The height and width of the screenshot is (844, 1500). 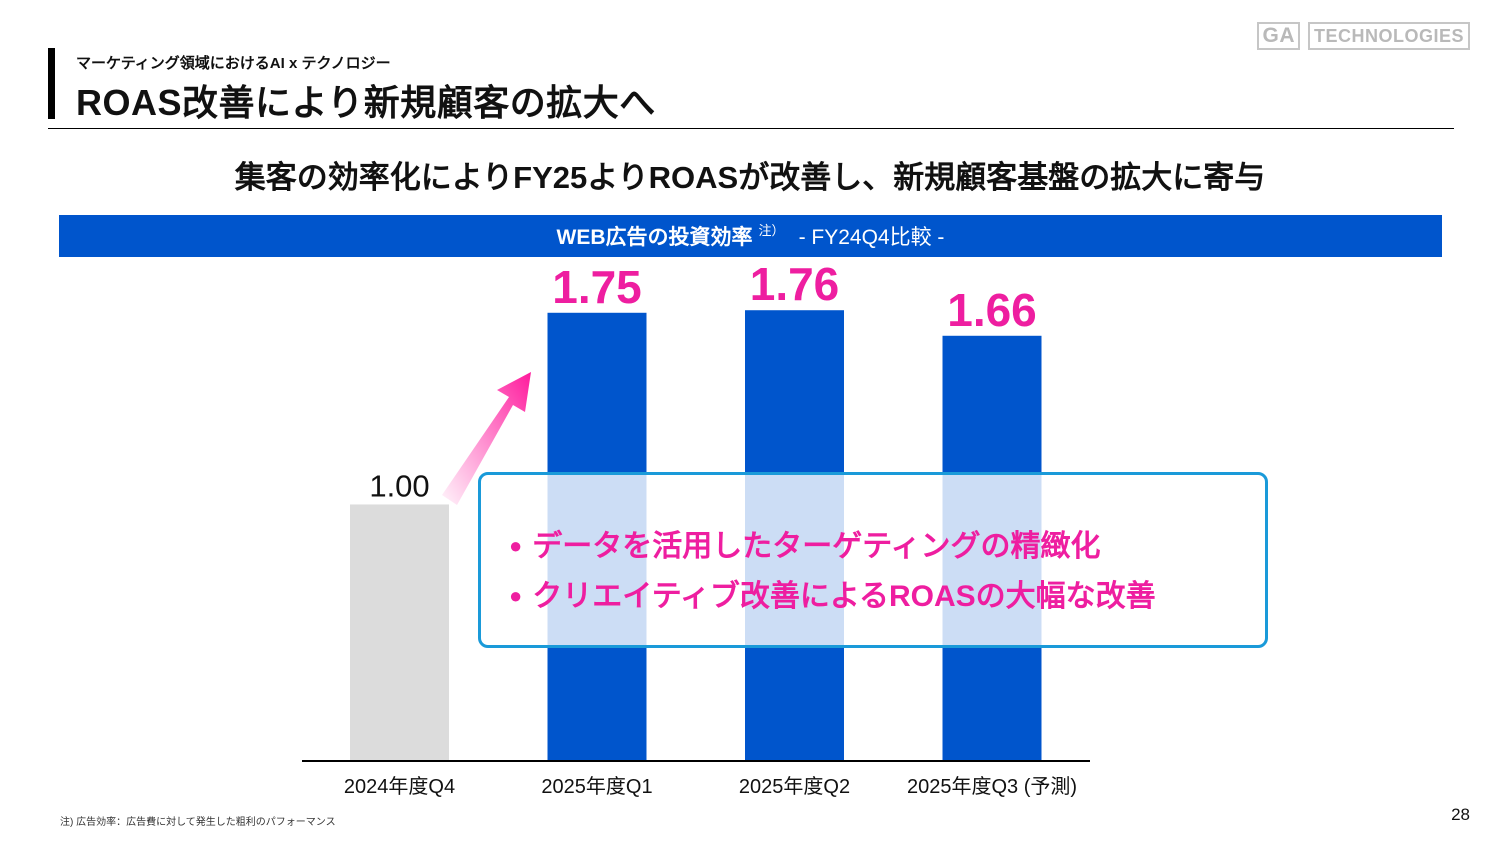 What do you see at coordinates (198, 822) in the screenshot?
I see `footnote: 注) 広告効率：広告費に対して発生した粗利のパフォーマンス` at bounding box center [198, 822].